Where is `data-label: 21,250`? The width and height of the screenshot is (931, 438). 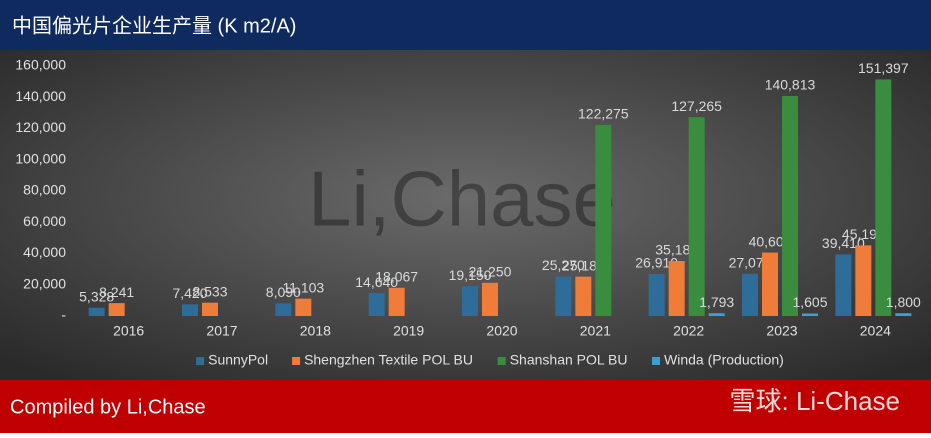 data-label: 21,250 is located at coordinates (490, 272).